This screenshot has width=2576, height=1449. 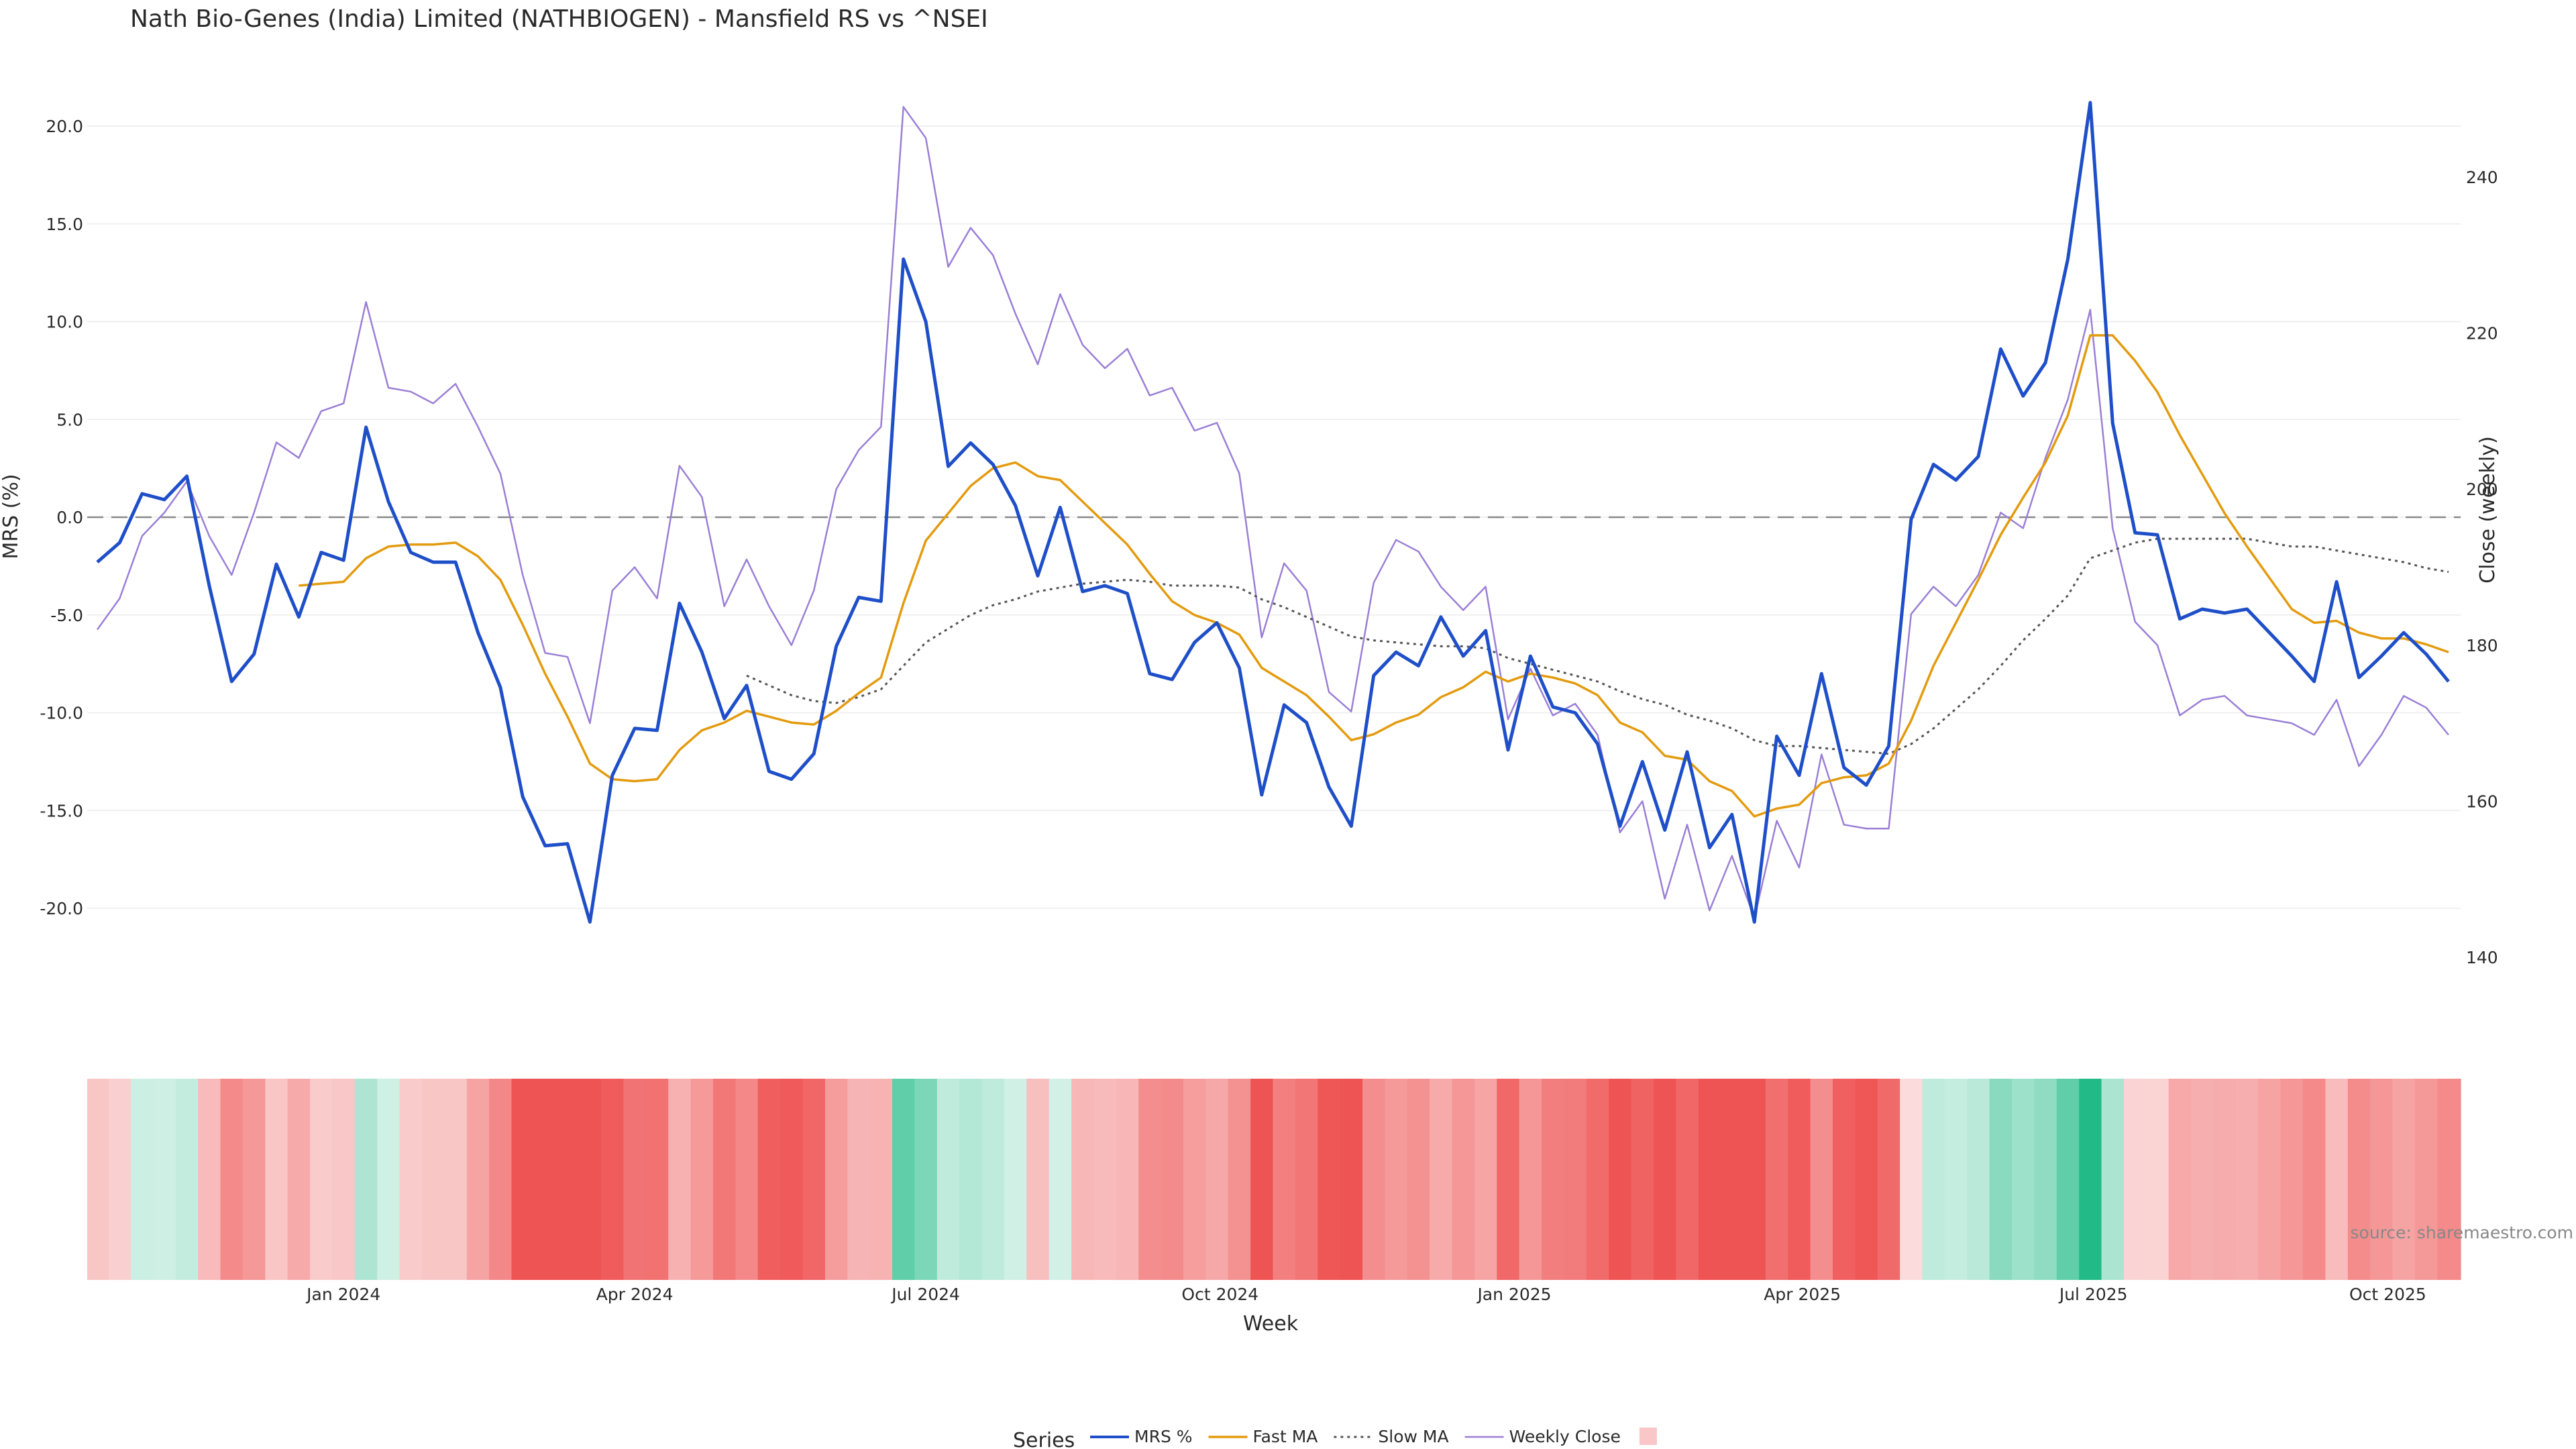 I want to click on heat-strip, so click(x=1274, y=1179).